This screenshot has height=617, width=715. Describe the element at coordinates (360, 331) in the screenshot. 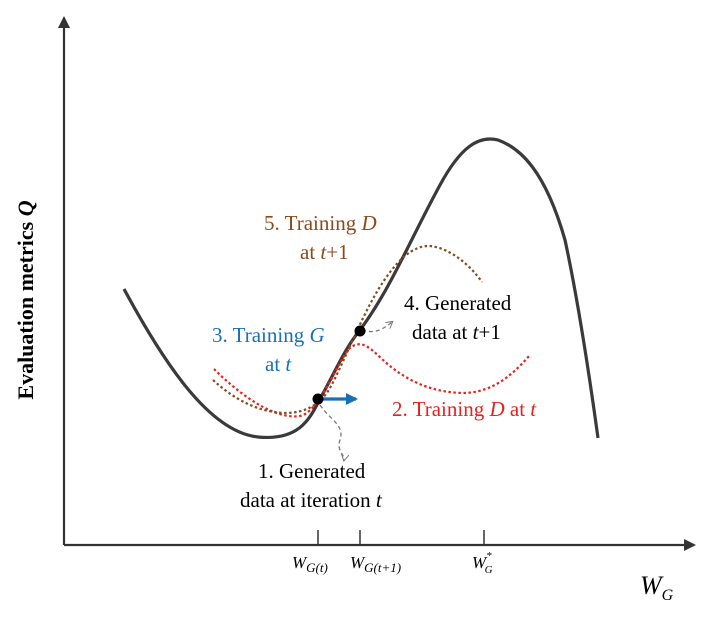

I see `point-w-g-t1` at that location.